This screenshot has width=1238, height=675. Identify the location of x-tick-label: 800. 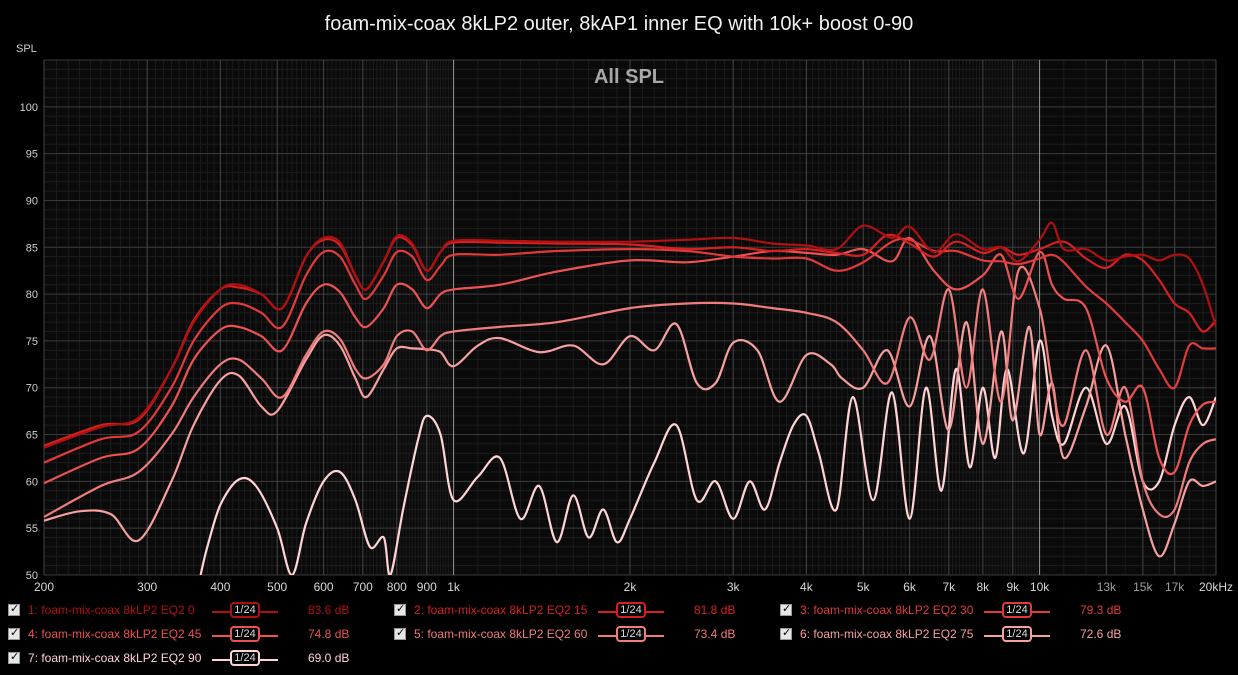
(397, 587).